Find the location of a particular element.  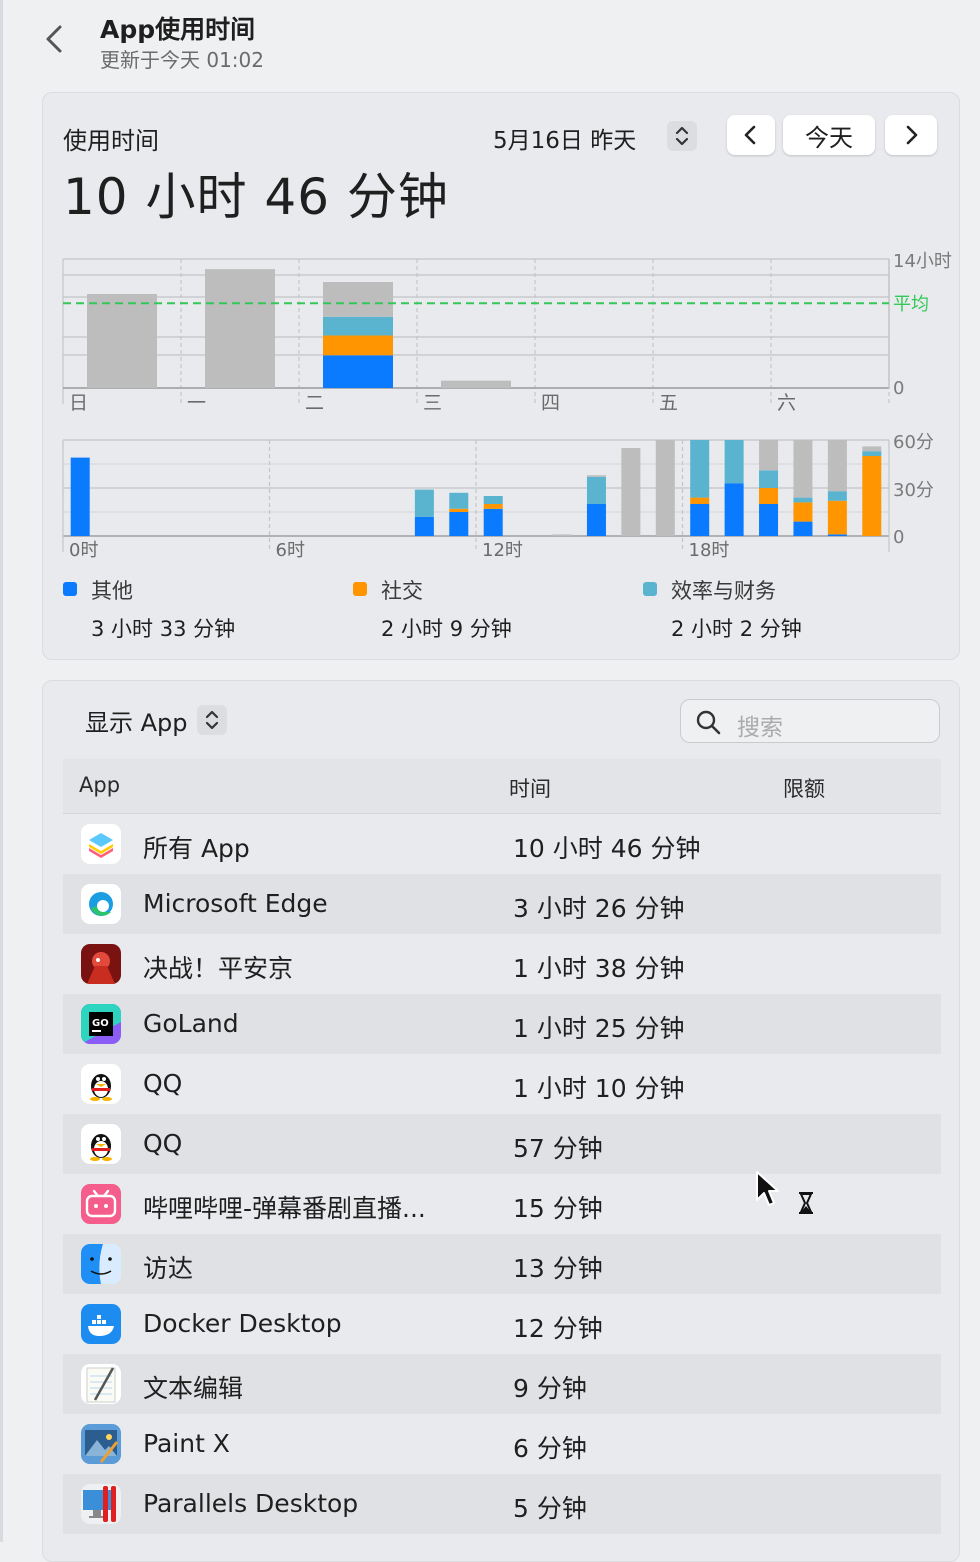

search-placeholder: 搜索 is located at coordinates (760, 728).